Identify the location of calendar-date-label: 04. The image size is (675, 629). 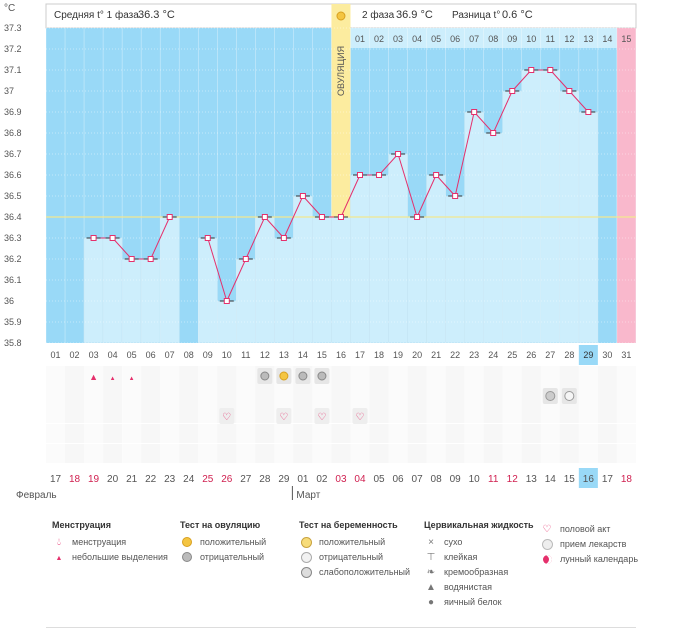
(360, 479).